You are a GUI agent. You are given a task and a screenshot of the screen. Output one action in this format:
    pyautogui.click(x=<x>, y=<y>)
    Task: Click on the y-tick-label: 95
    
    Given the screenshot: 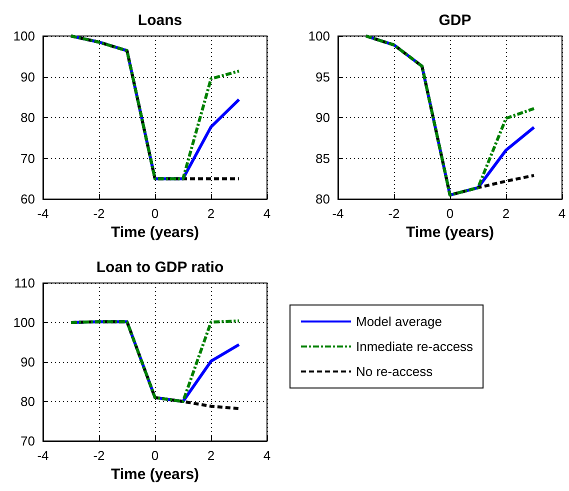 What is the action you would take?
    pyautogui.click(x=323, y=76)
    